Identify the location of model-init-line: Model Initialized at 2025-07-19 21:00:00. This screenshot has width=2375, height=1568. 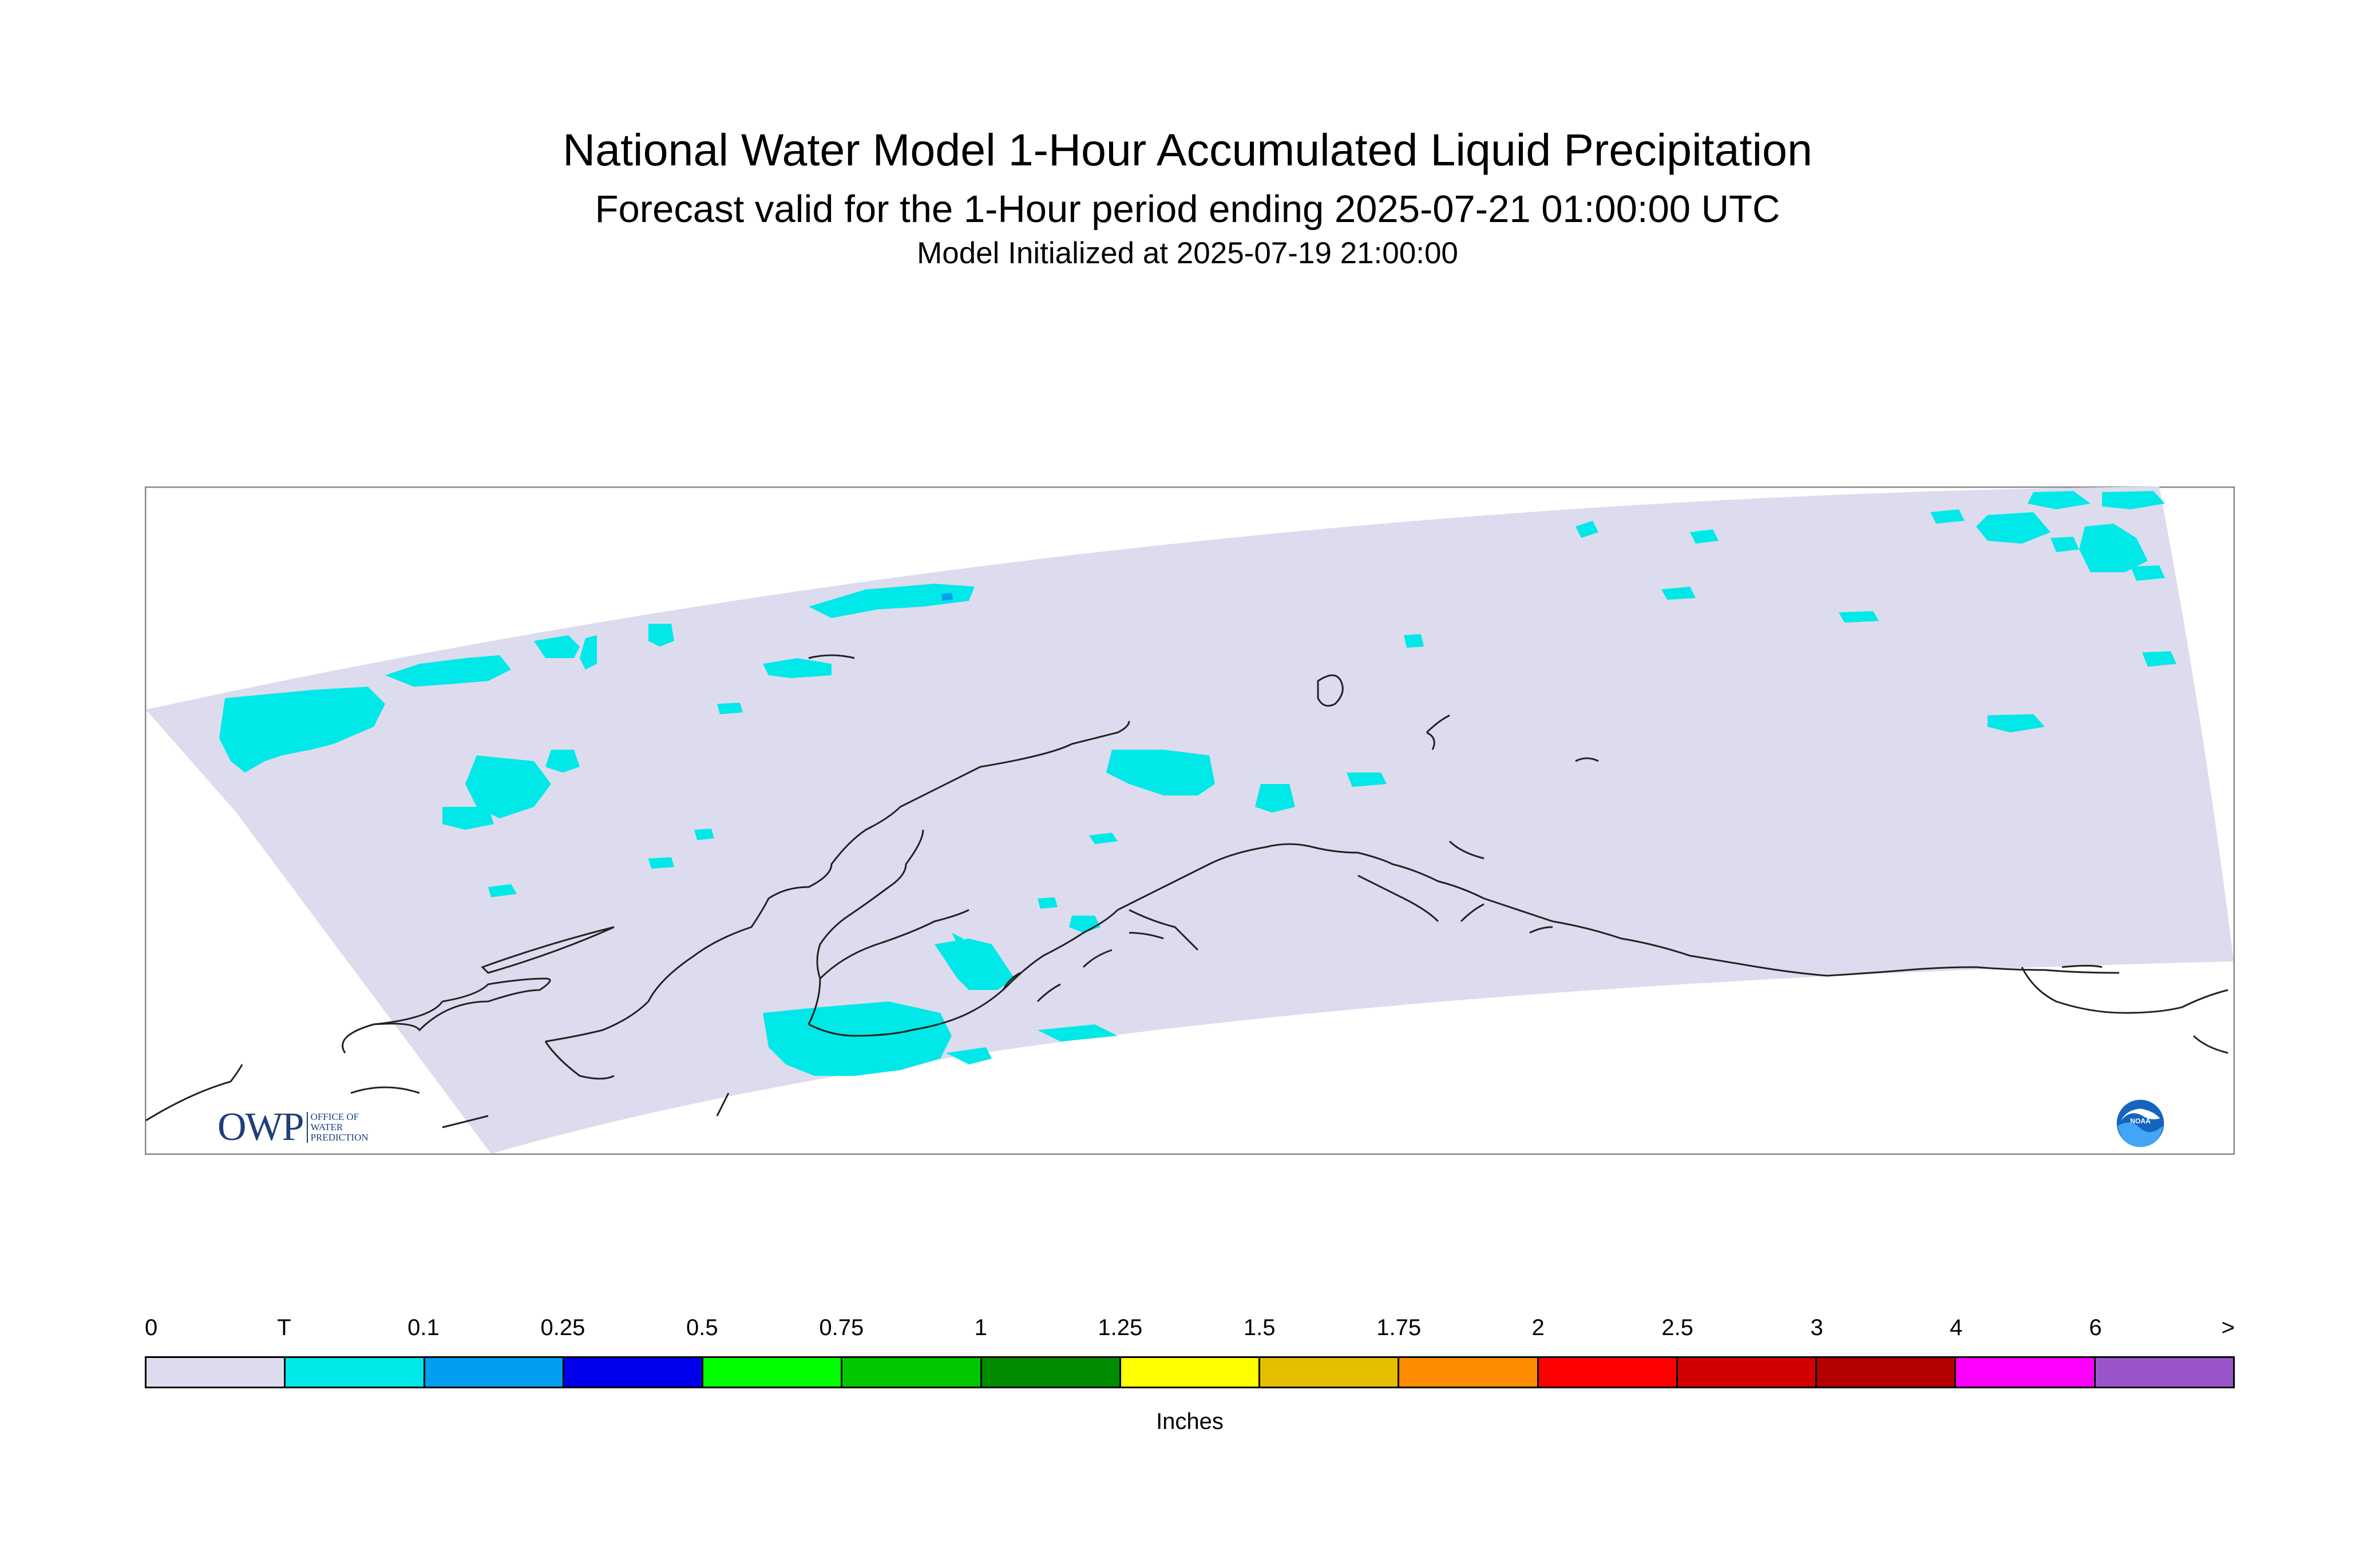
(1187, 253).